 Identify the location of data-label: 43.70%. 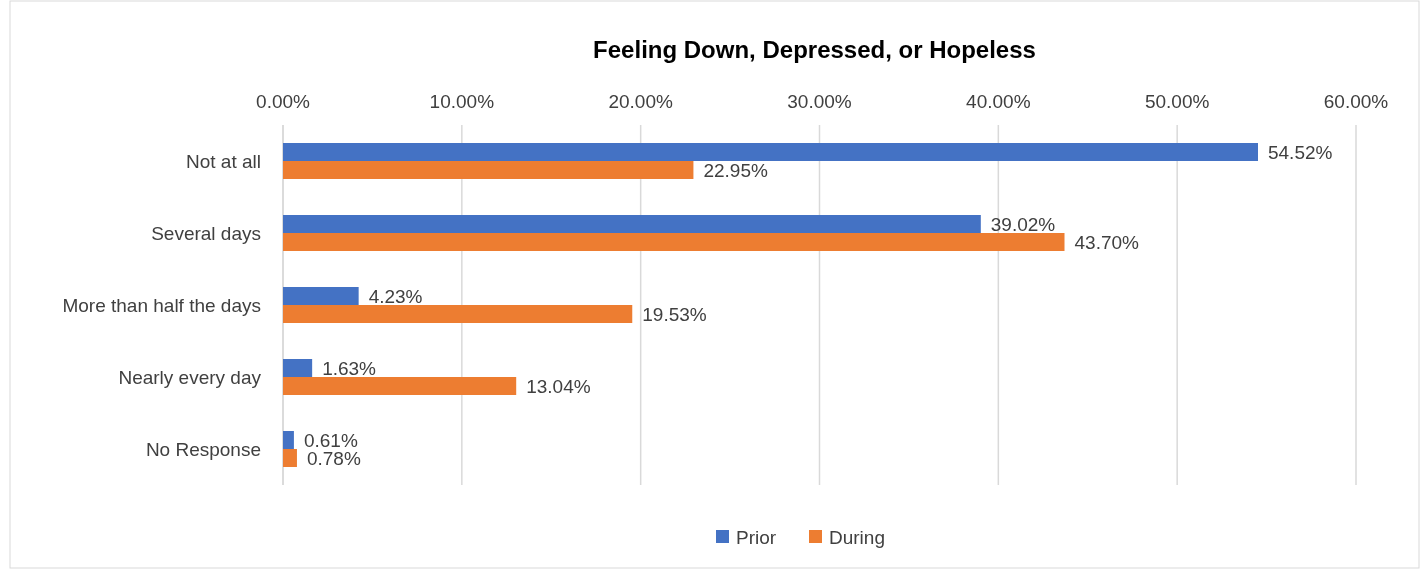
(1107, 242).